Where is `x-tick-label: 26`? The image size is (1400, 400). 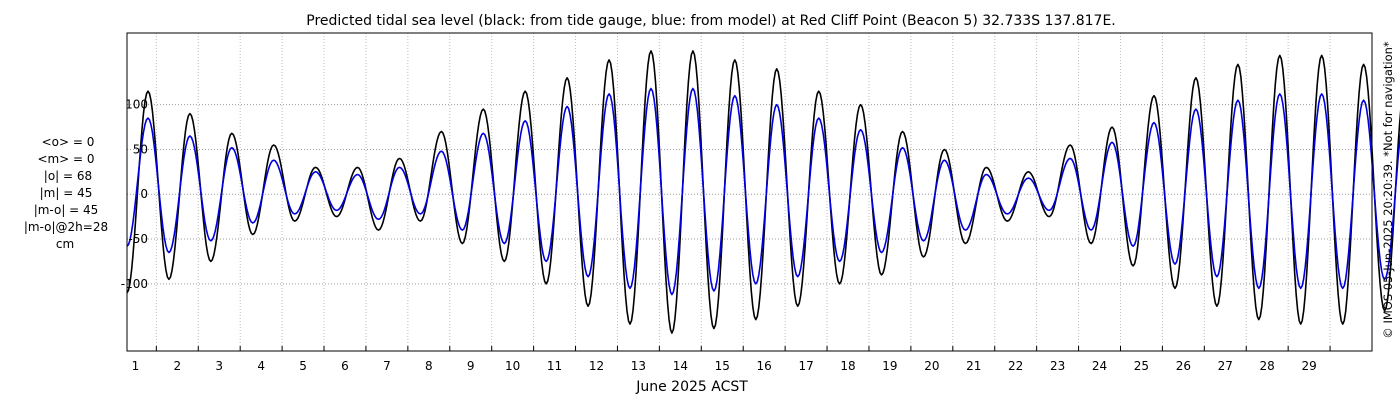
x-tick-label: 26 is located at coordinates (1183, 366).